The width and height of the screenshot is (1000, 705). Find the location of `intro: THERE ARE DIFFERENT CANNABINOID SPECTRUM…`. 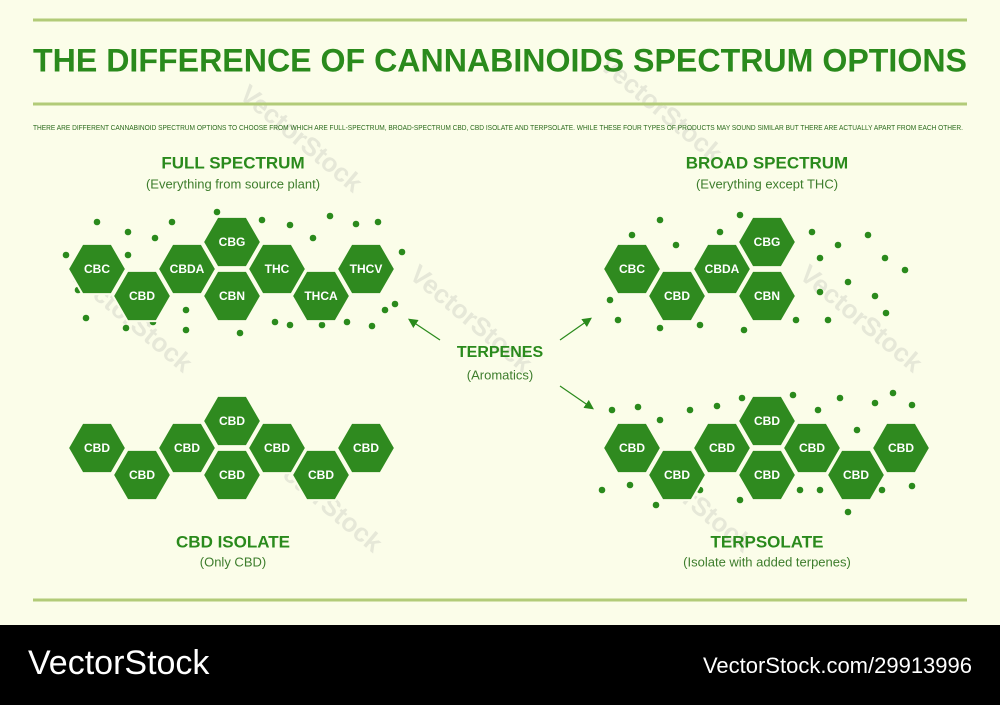

intro: THERE ARE DIFFERENT CANNABINOID SPECTRUM… is located at coordinates (498, 128).